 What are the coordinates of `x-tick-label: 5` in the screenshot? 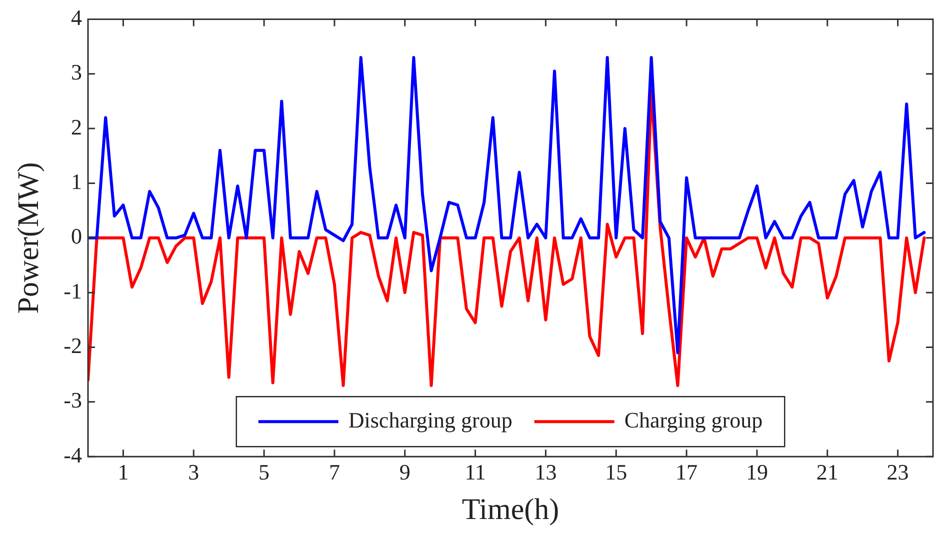 It's located at (264, 472).